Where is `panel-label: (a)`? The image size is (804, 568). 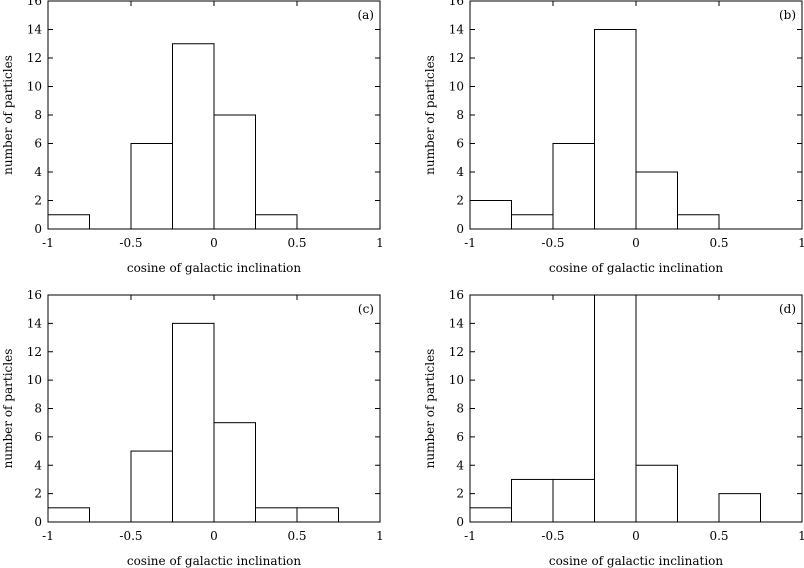
panel-label: (a) is located at coordinates (365, 15).